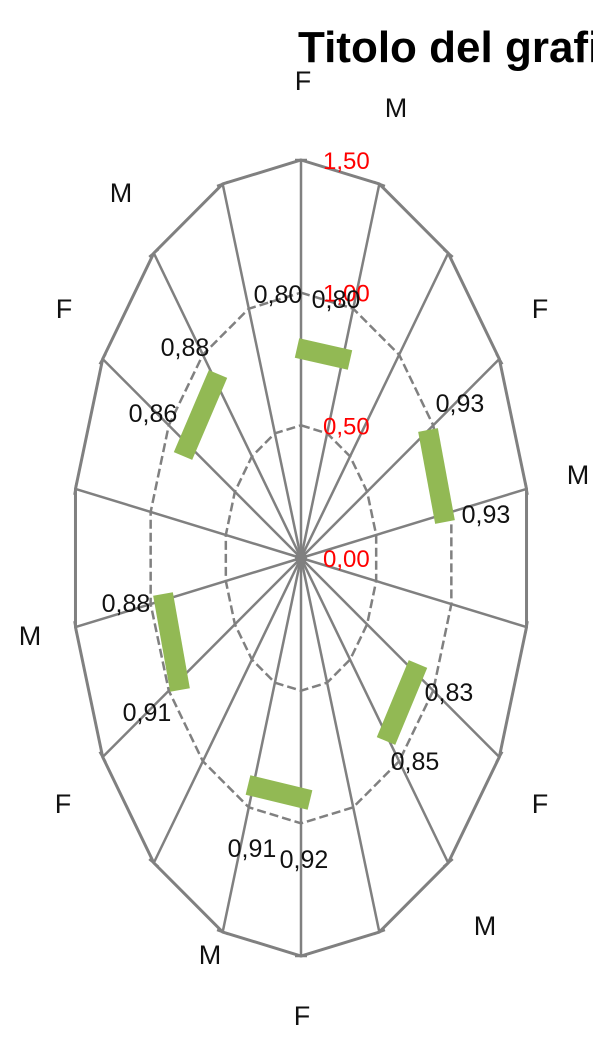 The image size is (593, 1045). What do you see at coordinates (304, 860) in the screenshot?
I see `data-label: 0,92` at bounding box center [304, 860].